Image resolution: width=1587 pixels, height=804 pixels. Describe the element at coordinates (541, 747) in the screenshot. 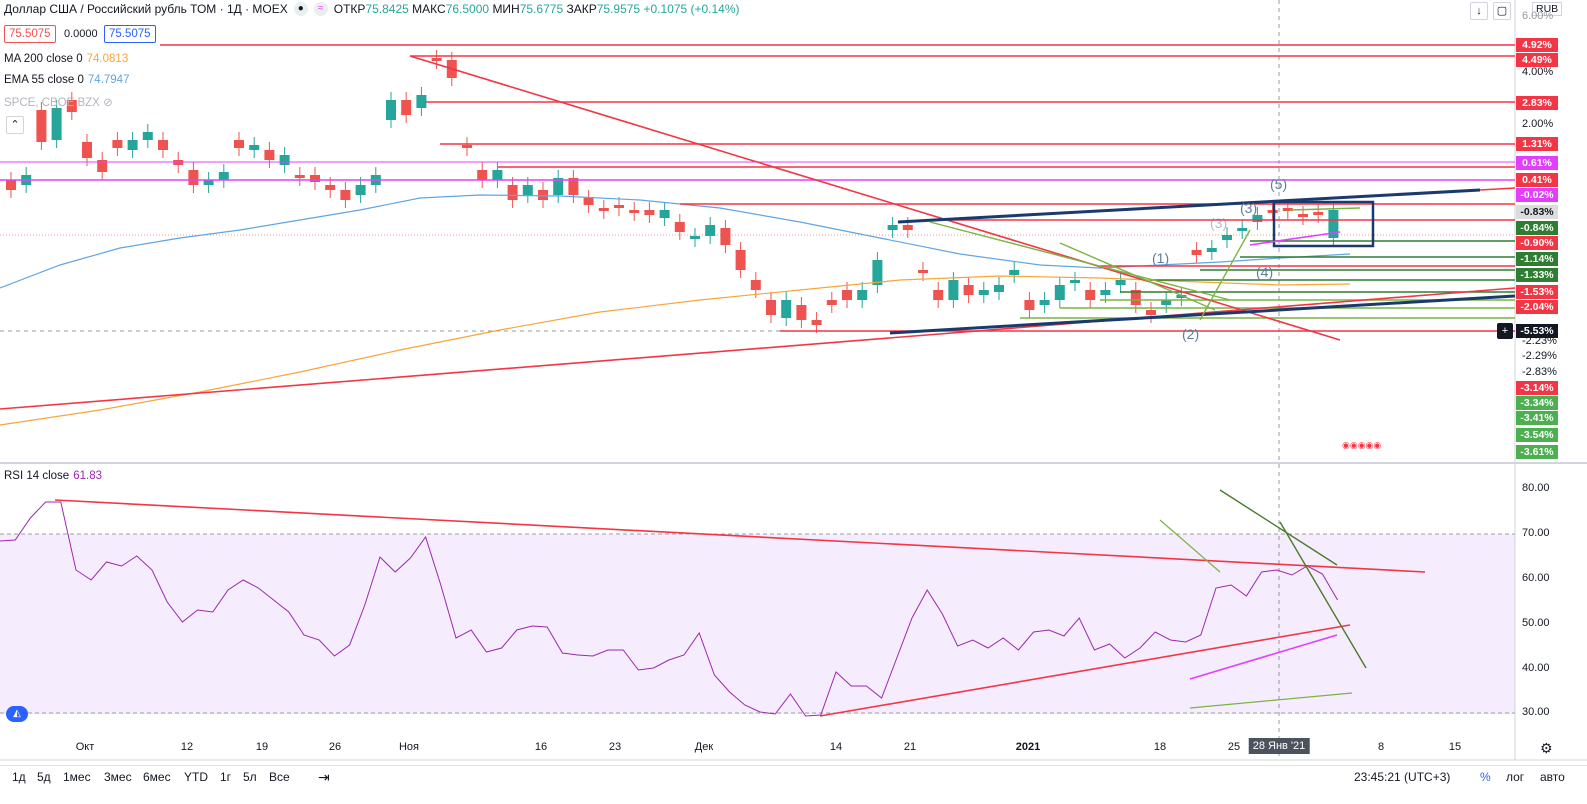

I see `time-label: 16` at that location.